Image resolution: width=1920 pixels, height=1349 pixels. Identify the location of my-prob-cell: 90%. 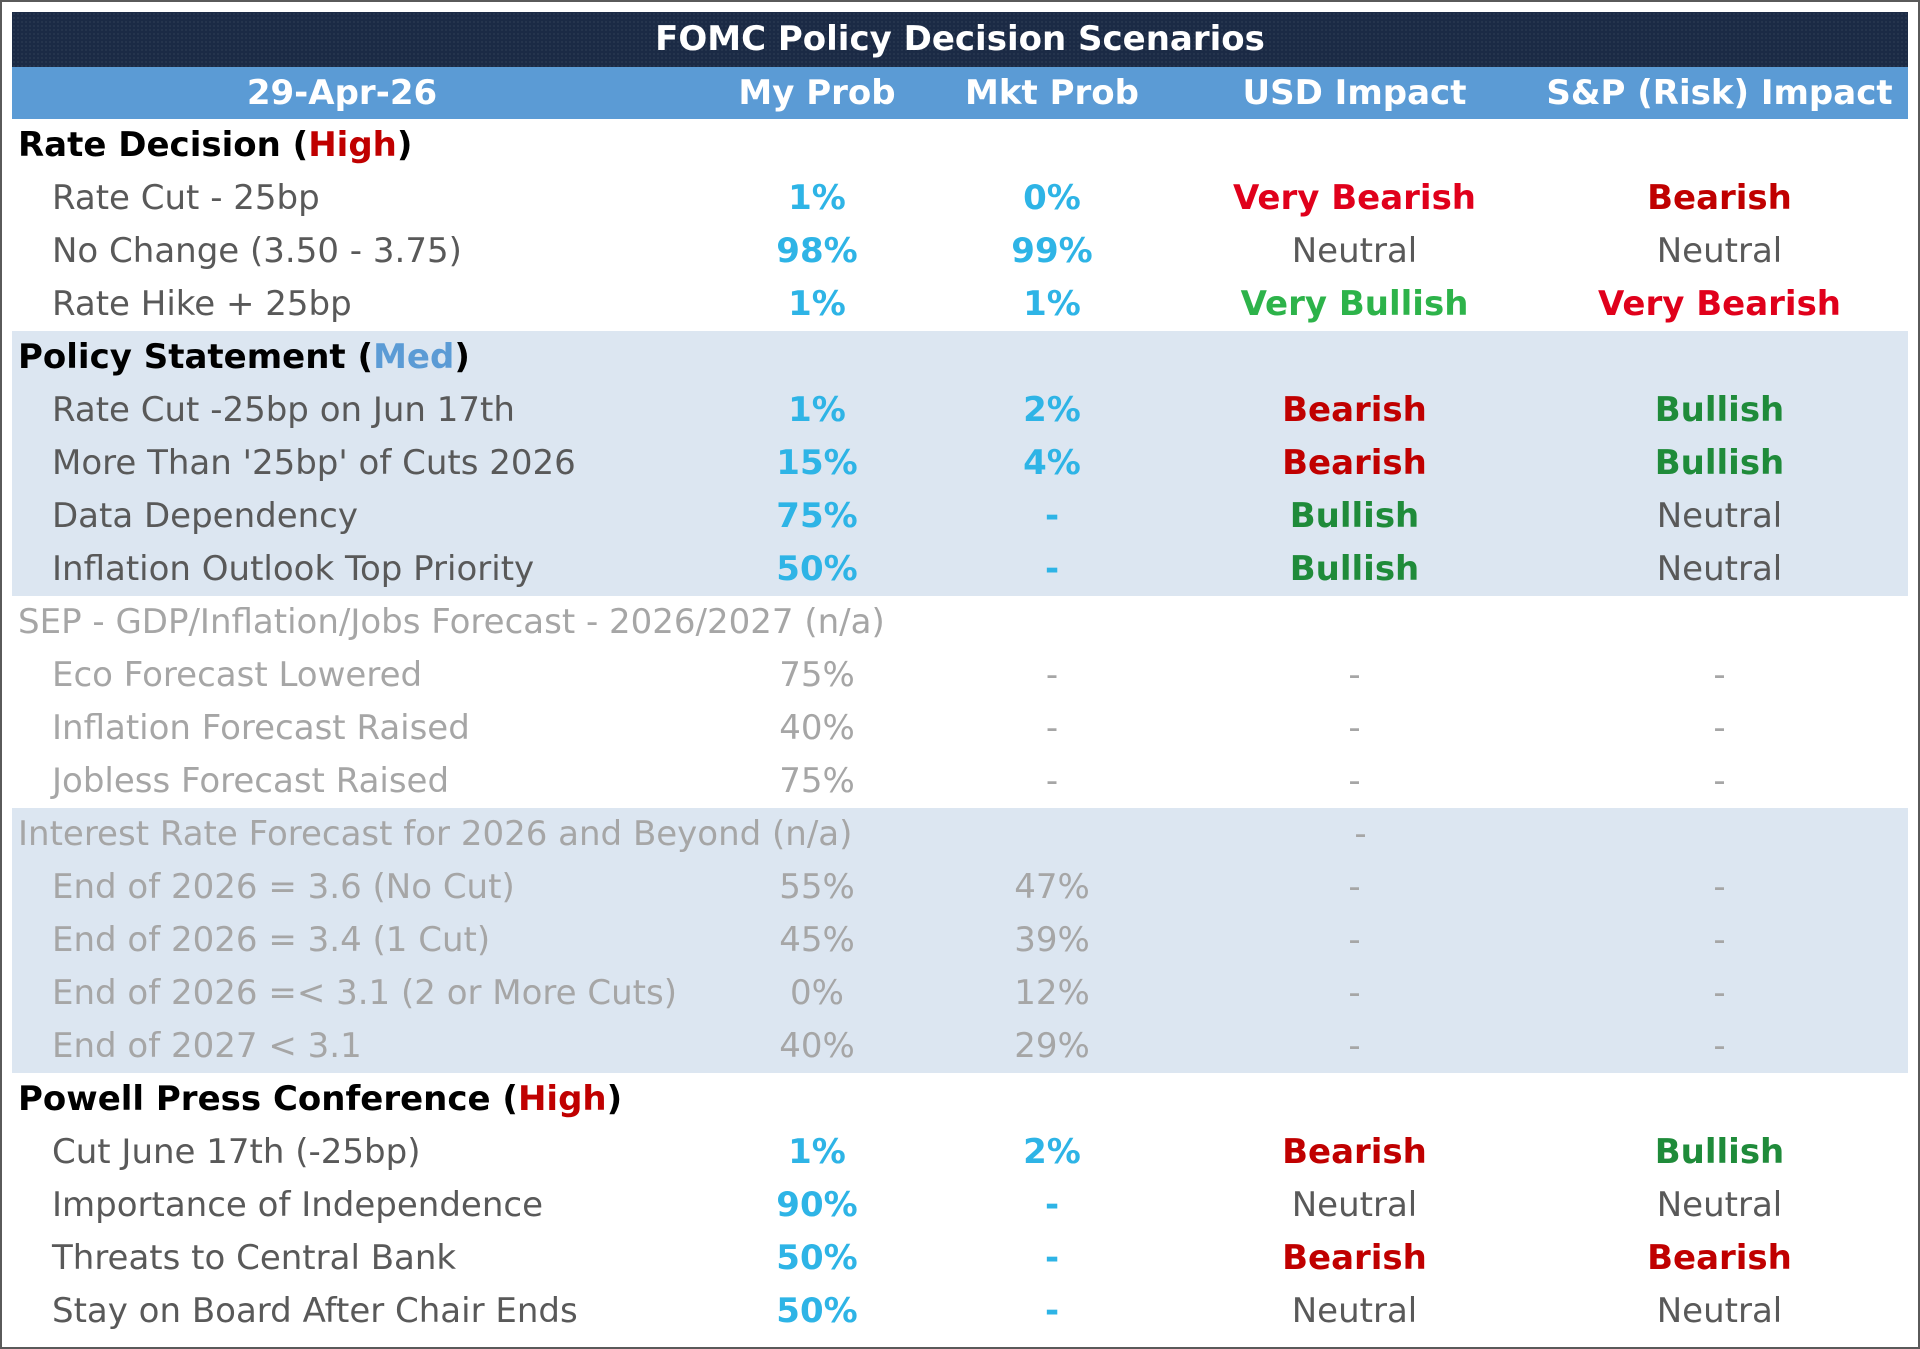
(817, 1205).